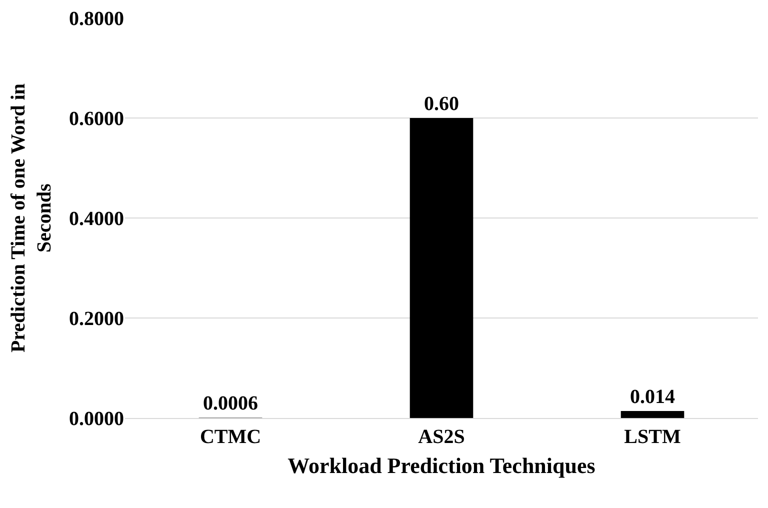 The width and height of the screenshot is (768, 508). I want to click on y-tick-label: 0.8000, so click(96, 19).